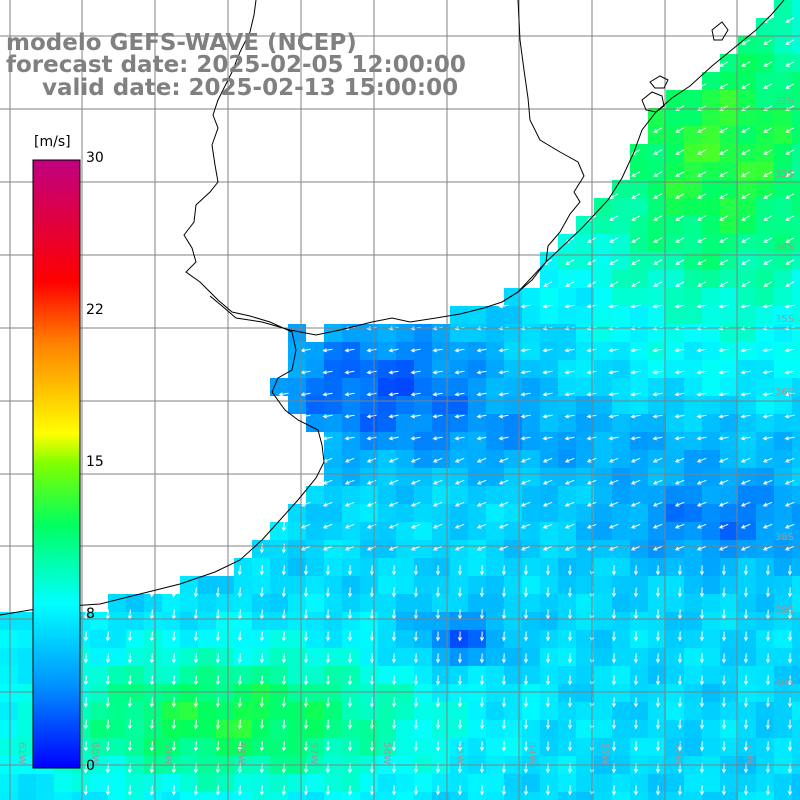 The width and height of the screenshot is (800, 800). I want to click on longitude-label: 61W, so click(21, 753).